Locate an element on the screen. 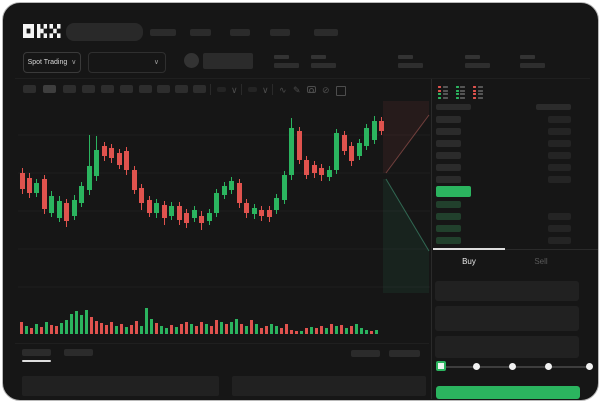 The image size is (603, 405). buy-submit-button is located at coordinates (508, 392).